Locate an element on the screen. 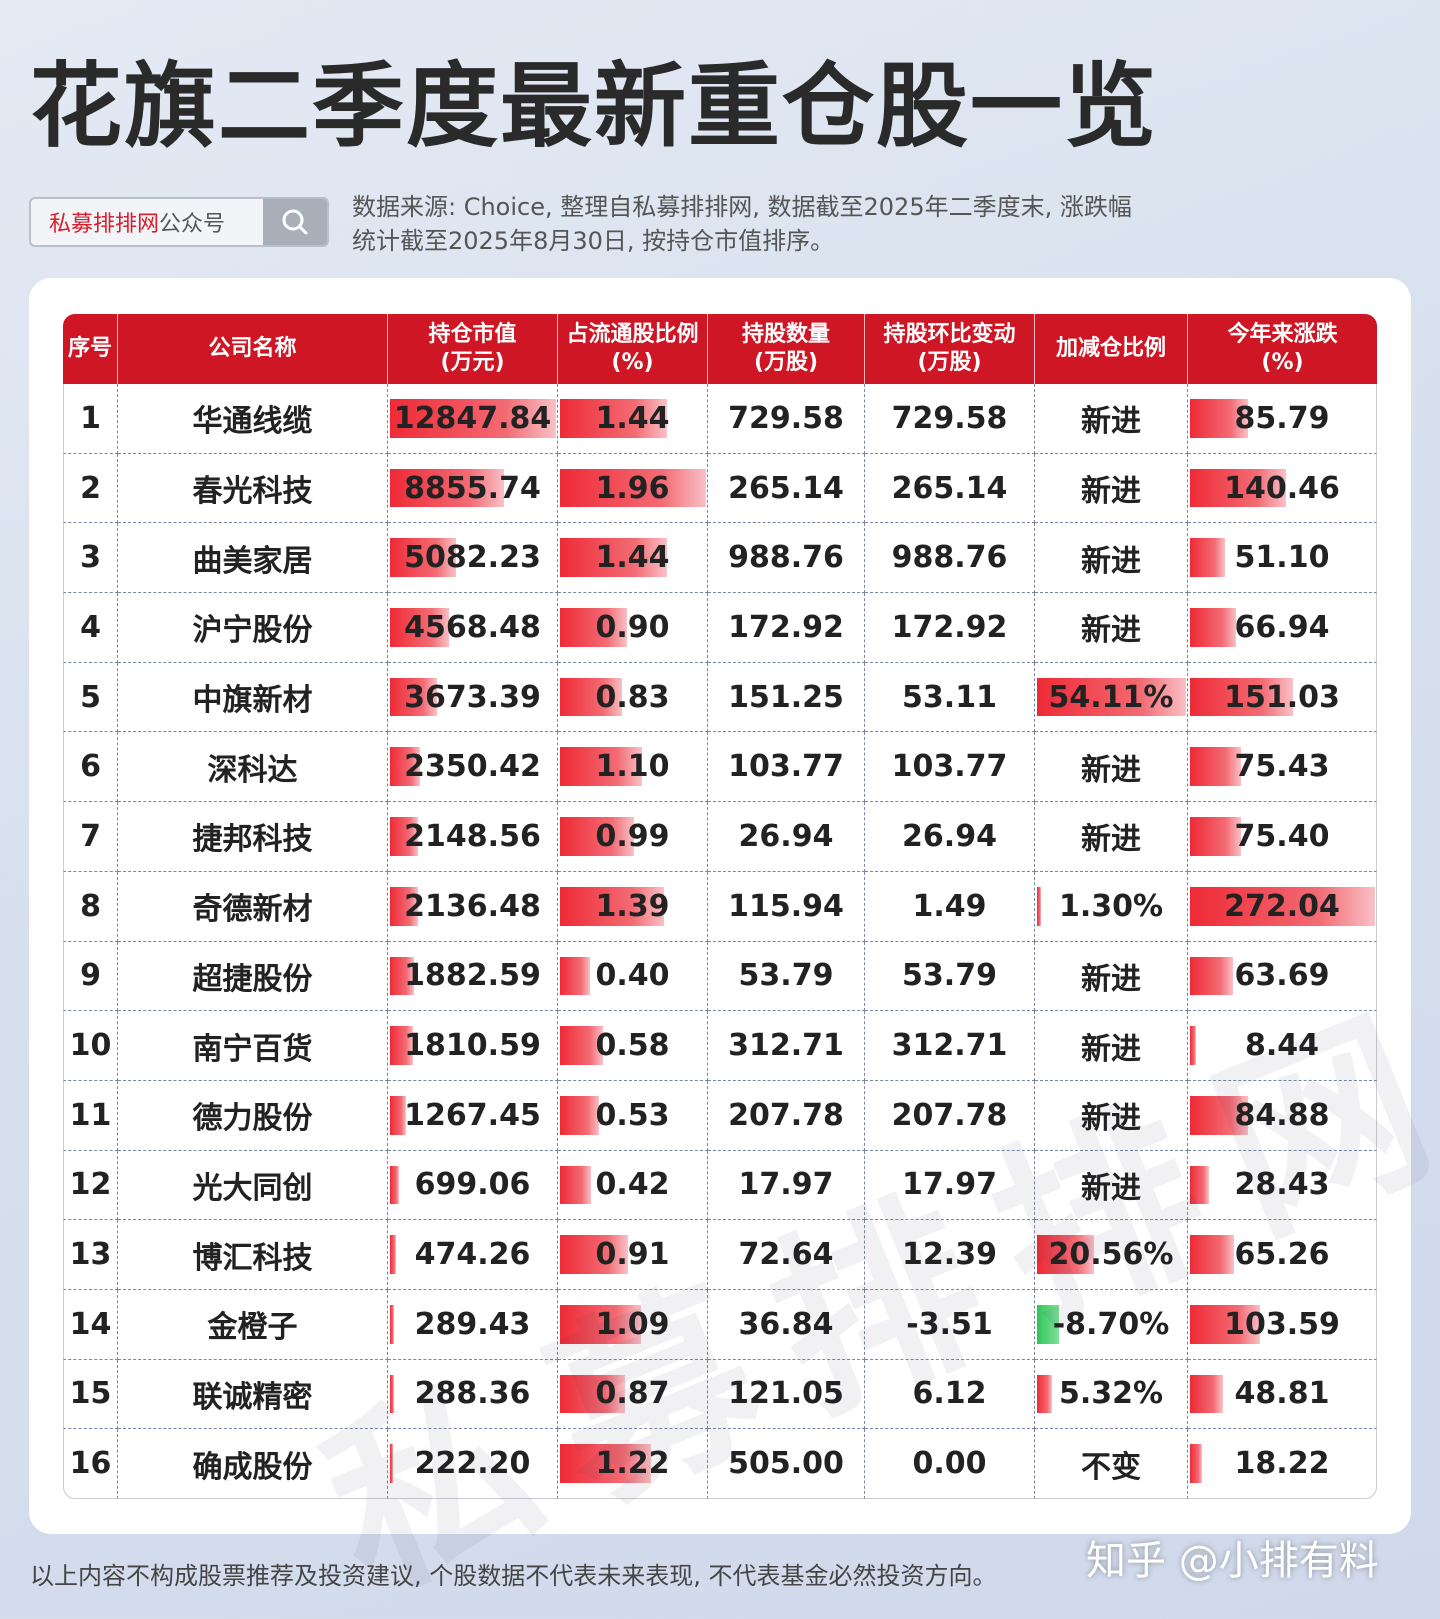 This screenshot has width=1440, height=1619. table-row: 8 奇德新材 2136.48 1.39 115.94 1.49 1.30% 272.04 is located at coordinates (720, 906).